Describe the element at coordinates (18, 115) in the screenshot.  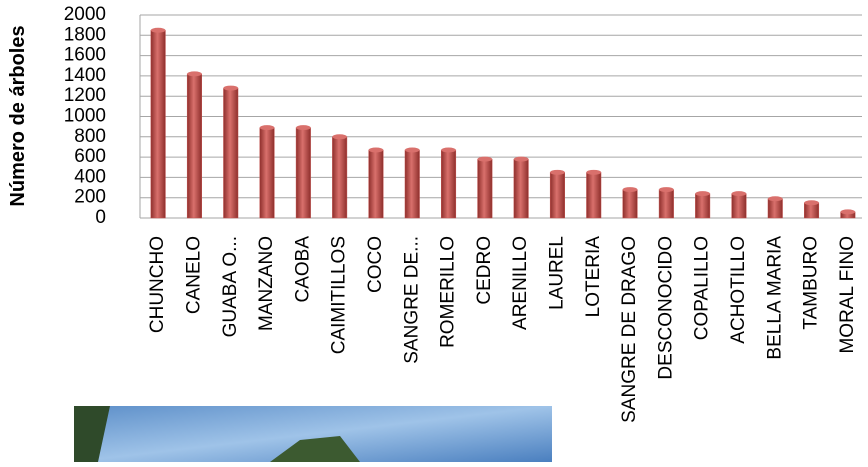
I see `y-axis-title: Número de árboles` at that location.